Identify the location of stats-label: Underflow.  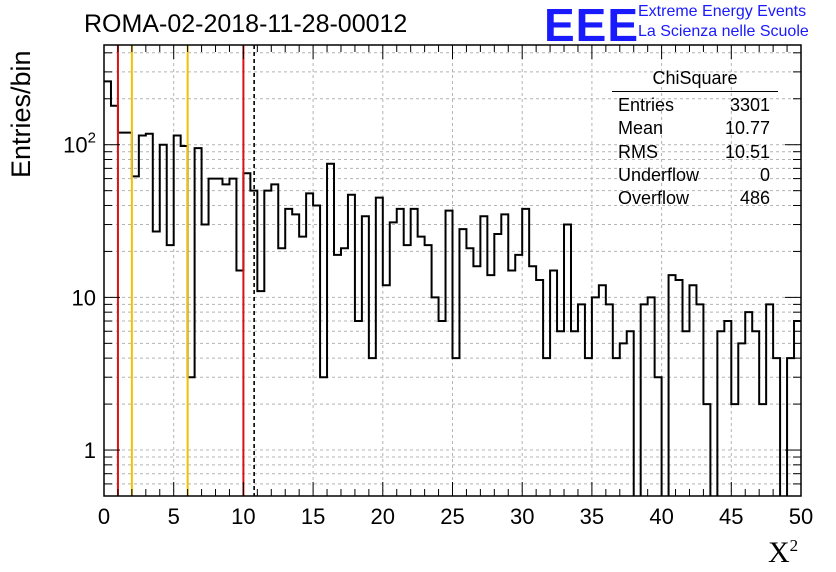
(659, 174).